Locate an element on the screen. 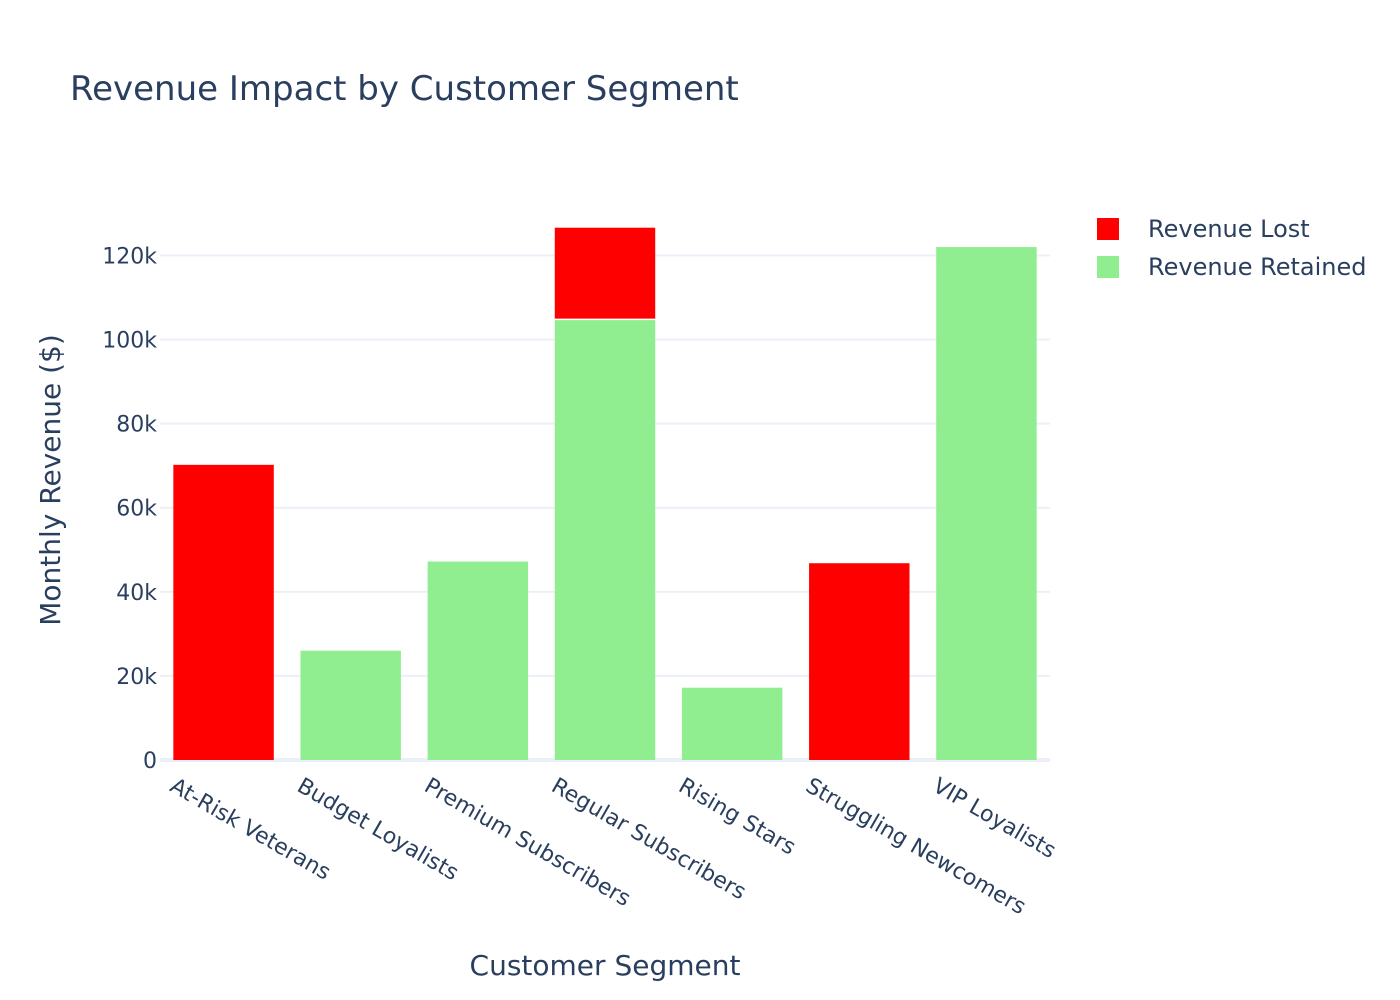  x-tick-label: Struggling Newcomers is located at coordinates (915, 847).